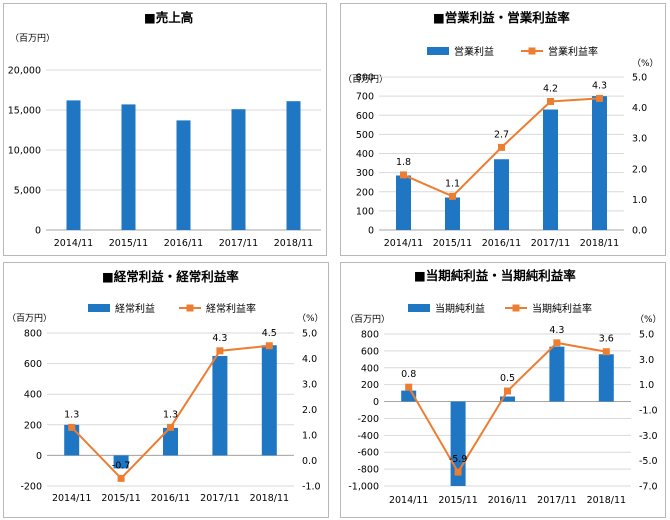  I want to click on y-tick-label: 100, so click(365, 211).